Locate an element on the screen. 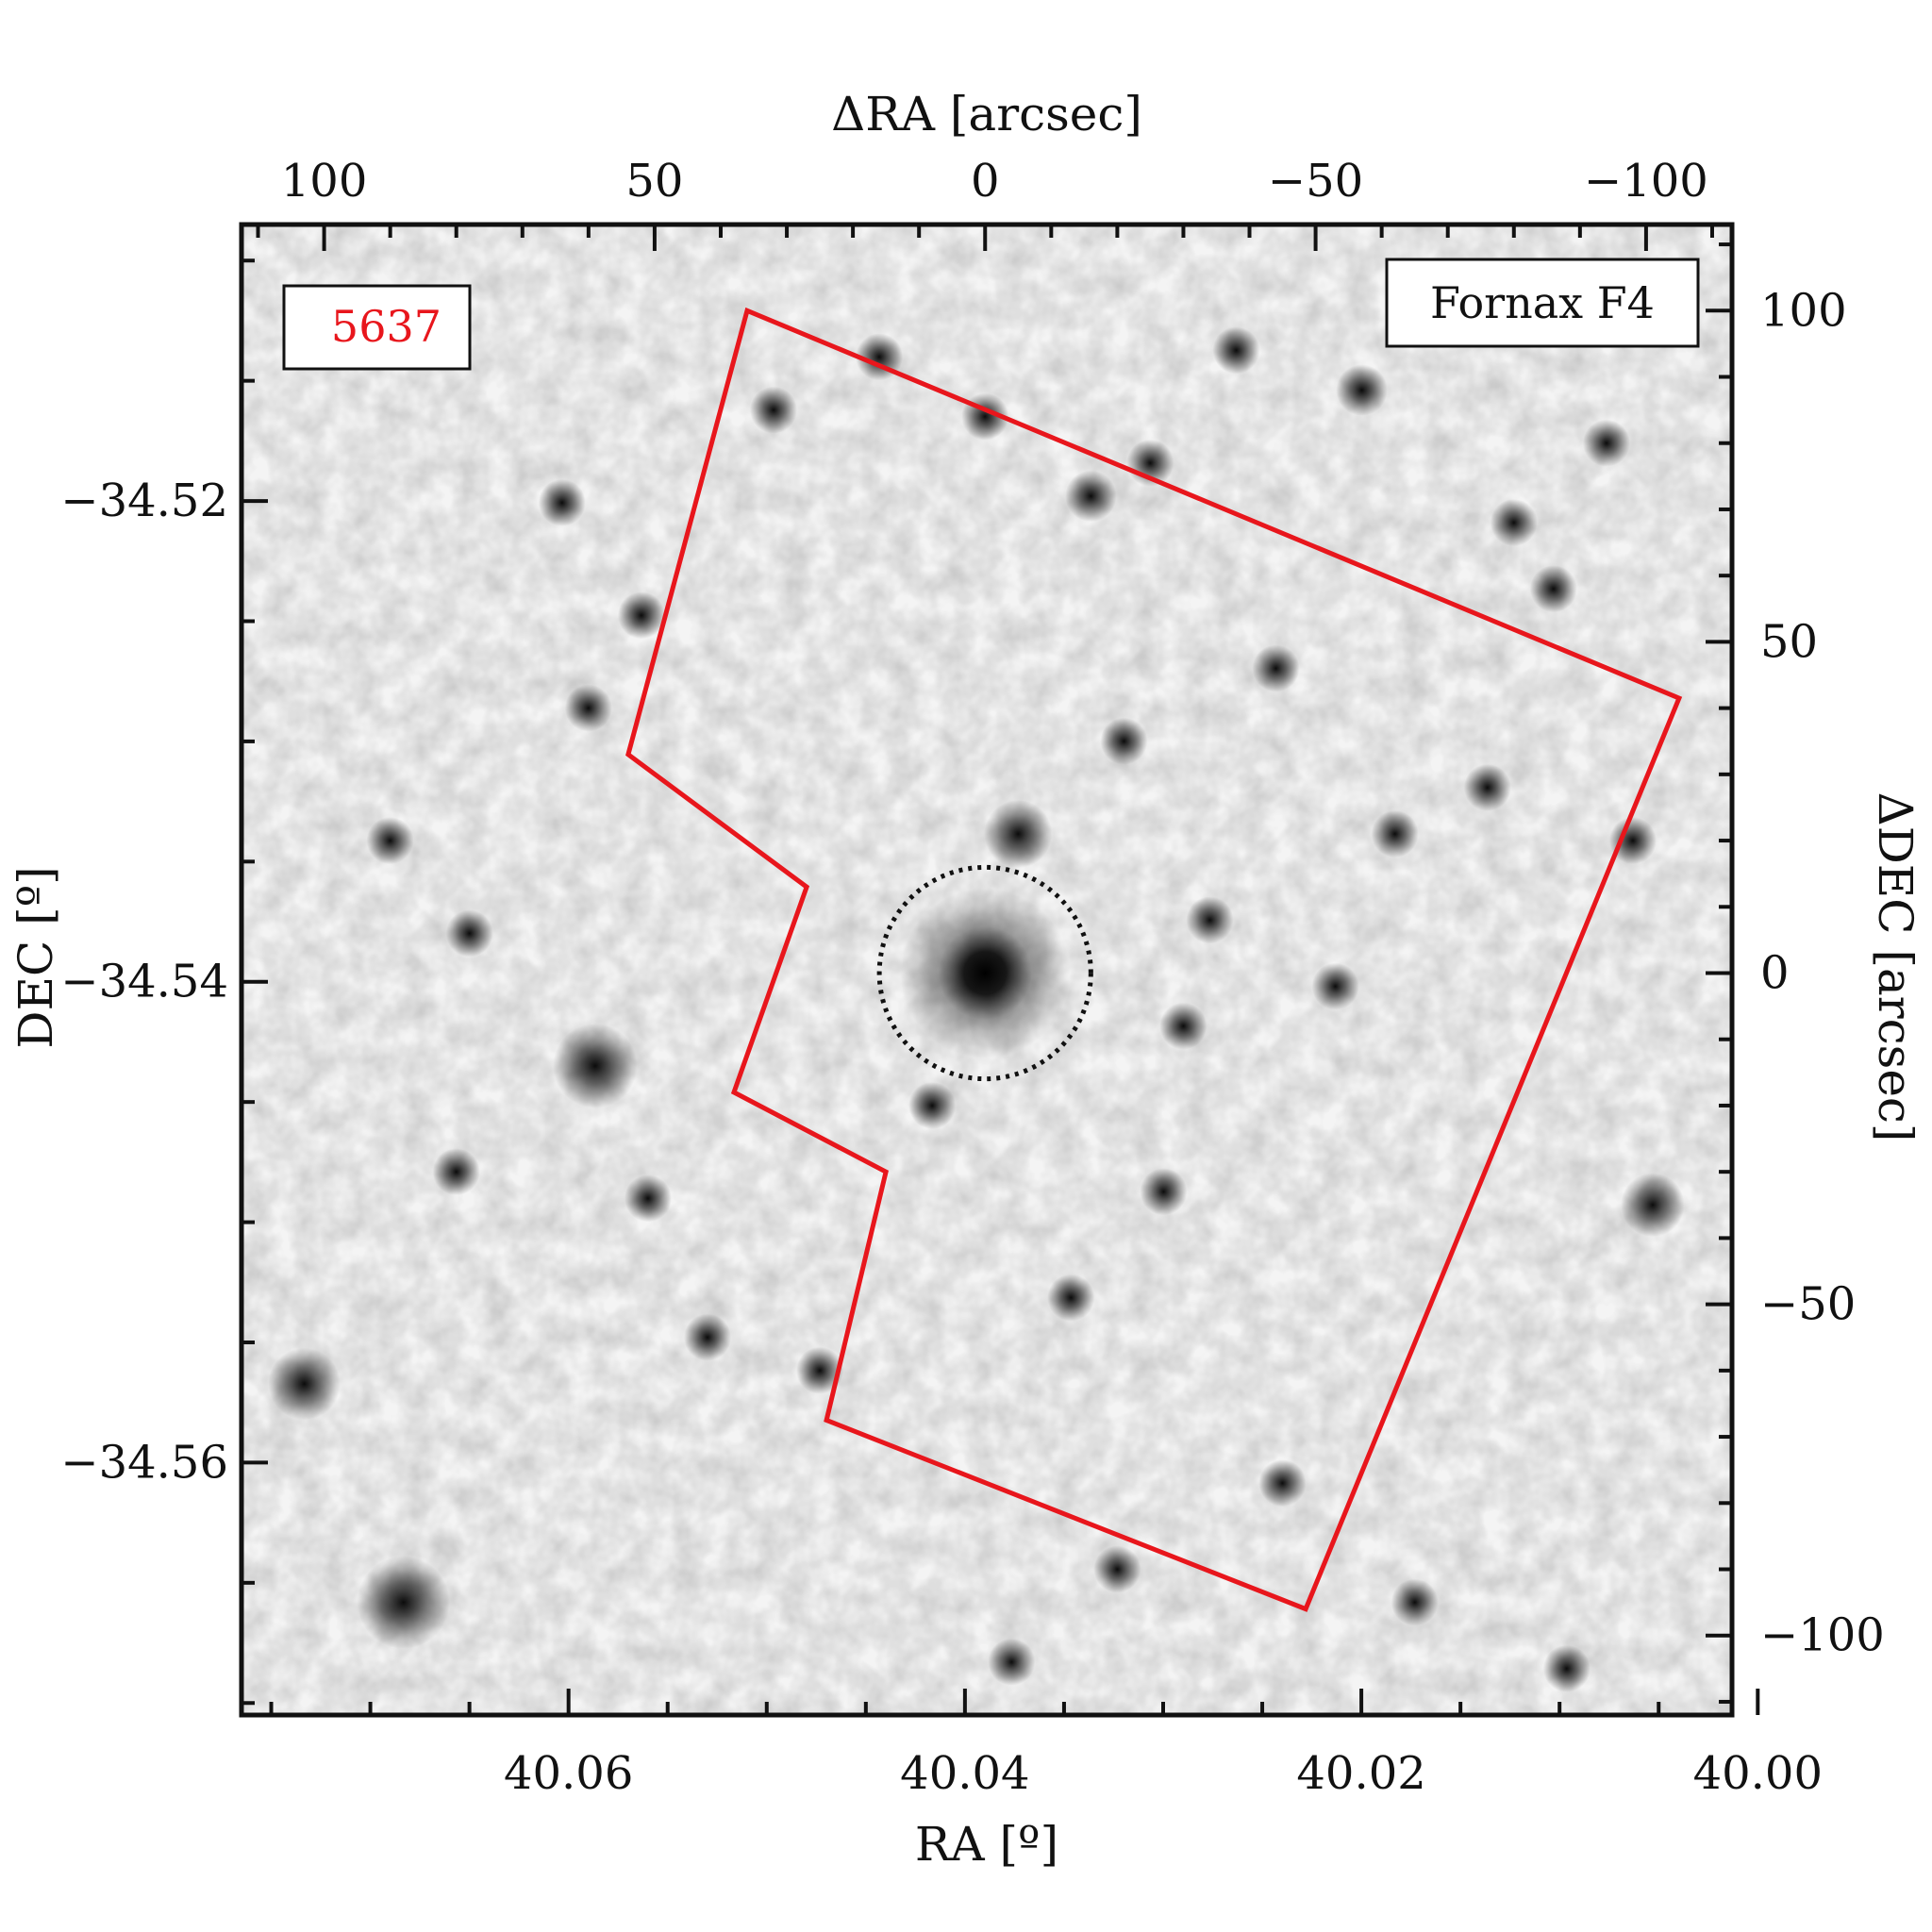 The image size is (1932, 1932). x-tick-label-top: 50 is located at coordinates (654, 182).